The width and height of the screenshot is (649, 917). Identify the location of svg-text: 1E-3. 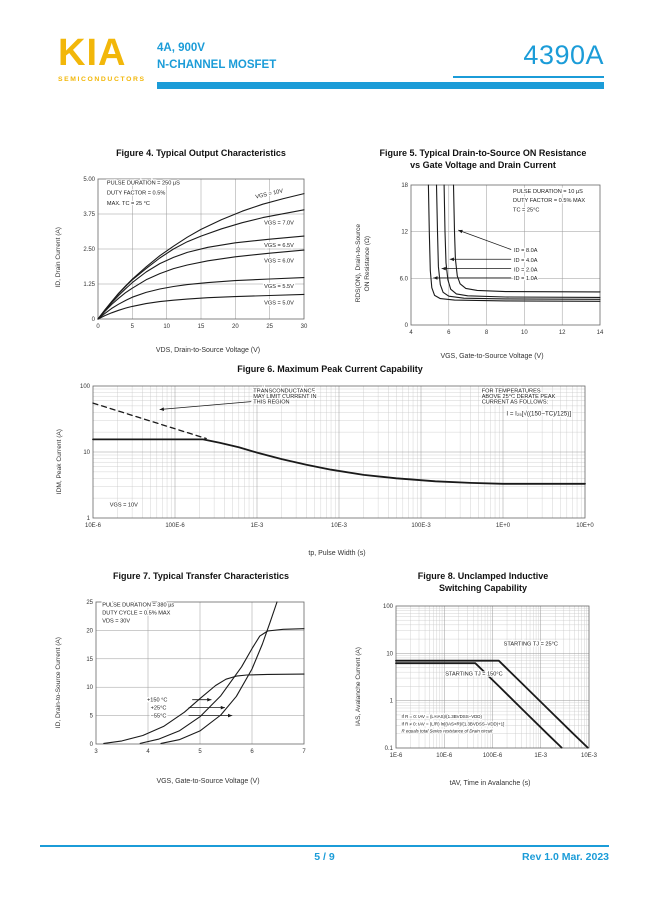
(540, 756).